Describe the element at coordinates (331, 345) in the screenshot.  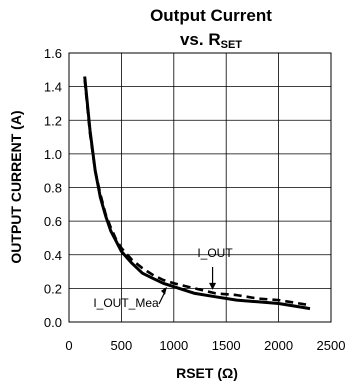
I see `x-tick-label: 2500` at that location.